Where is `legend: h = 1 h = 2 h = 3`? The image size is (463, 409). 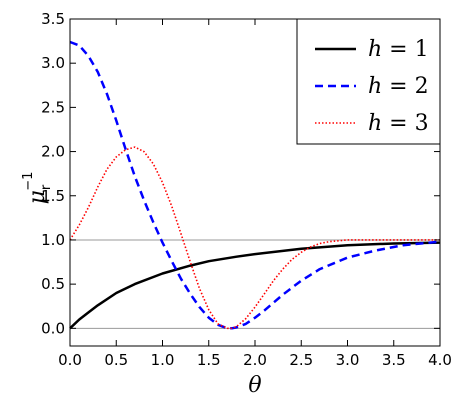
legend: h = 1 h = 2 h = 3 is located at coordinates (368, 81).